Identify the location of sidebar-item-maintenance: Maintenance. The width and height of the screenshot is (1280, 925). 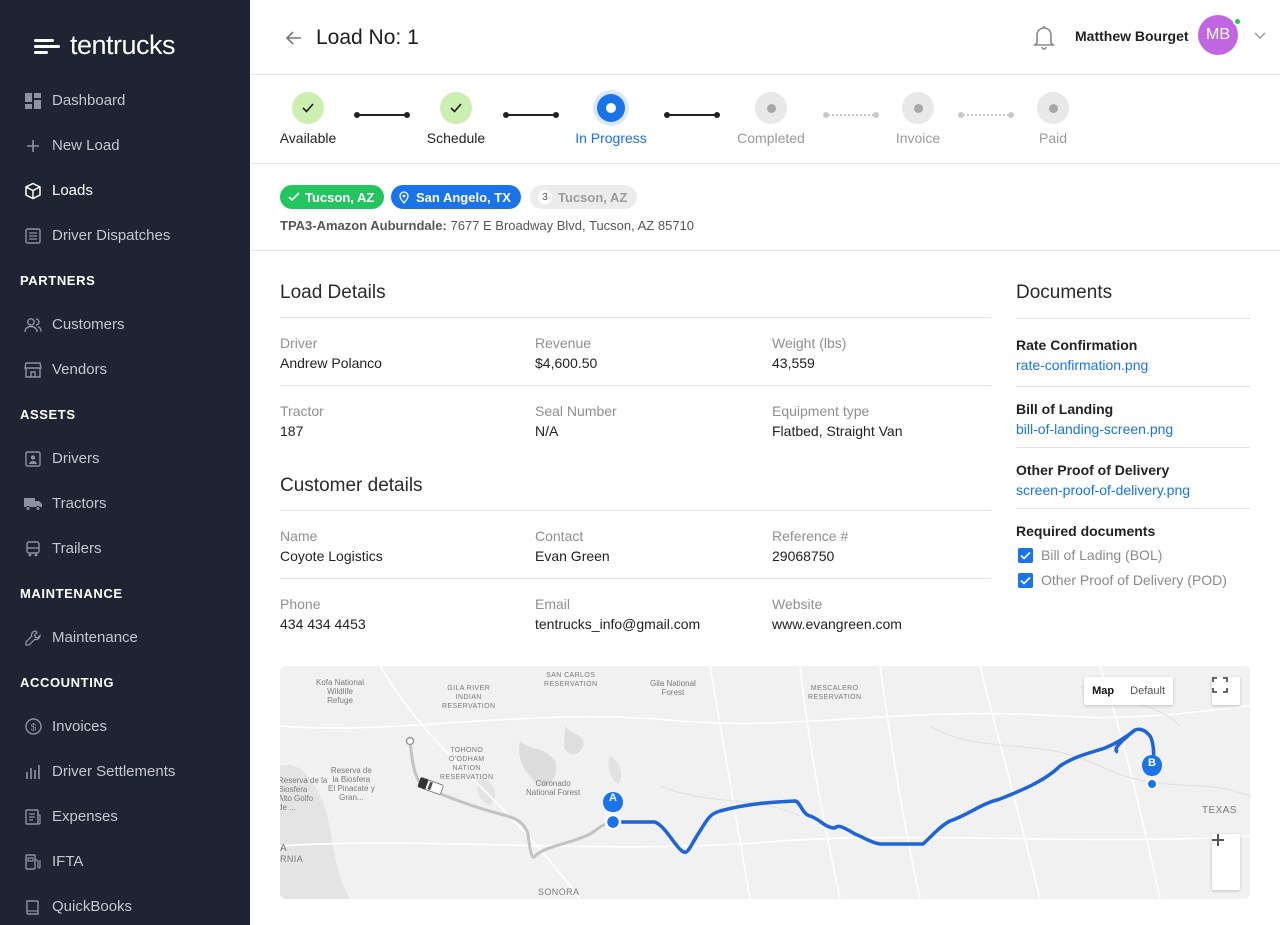
(125, 637).